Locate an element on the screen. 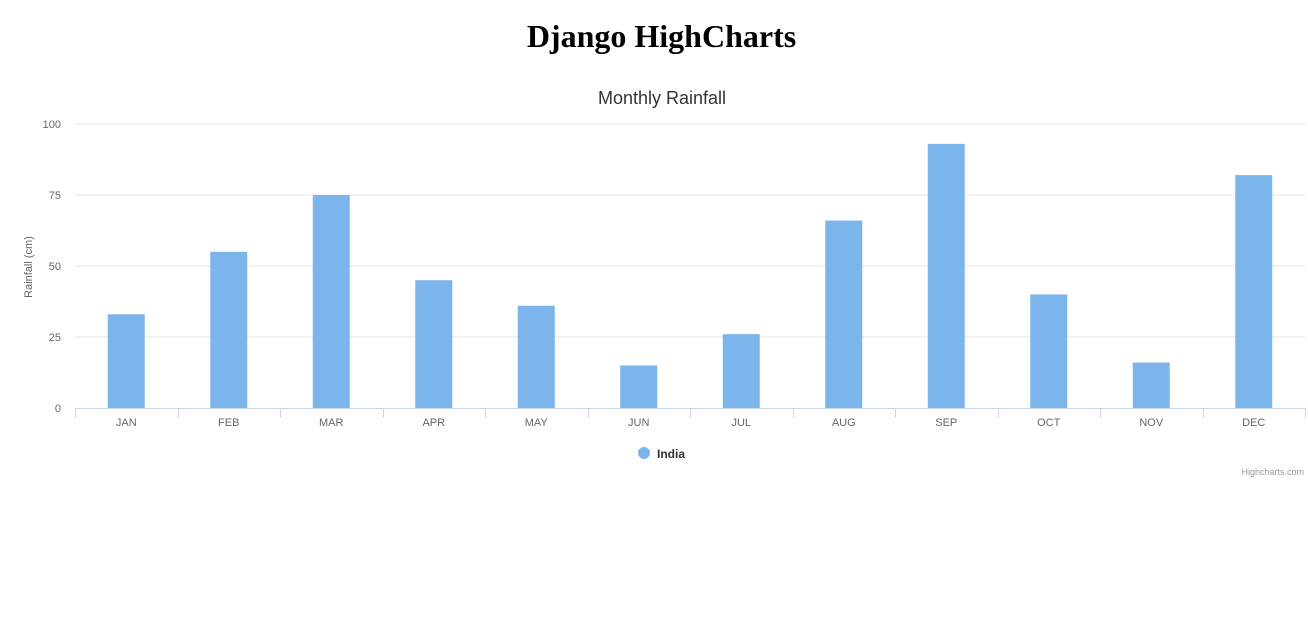 The image size is (1308, 639). bar-sep is located at coordinates (946, 275).